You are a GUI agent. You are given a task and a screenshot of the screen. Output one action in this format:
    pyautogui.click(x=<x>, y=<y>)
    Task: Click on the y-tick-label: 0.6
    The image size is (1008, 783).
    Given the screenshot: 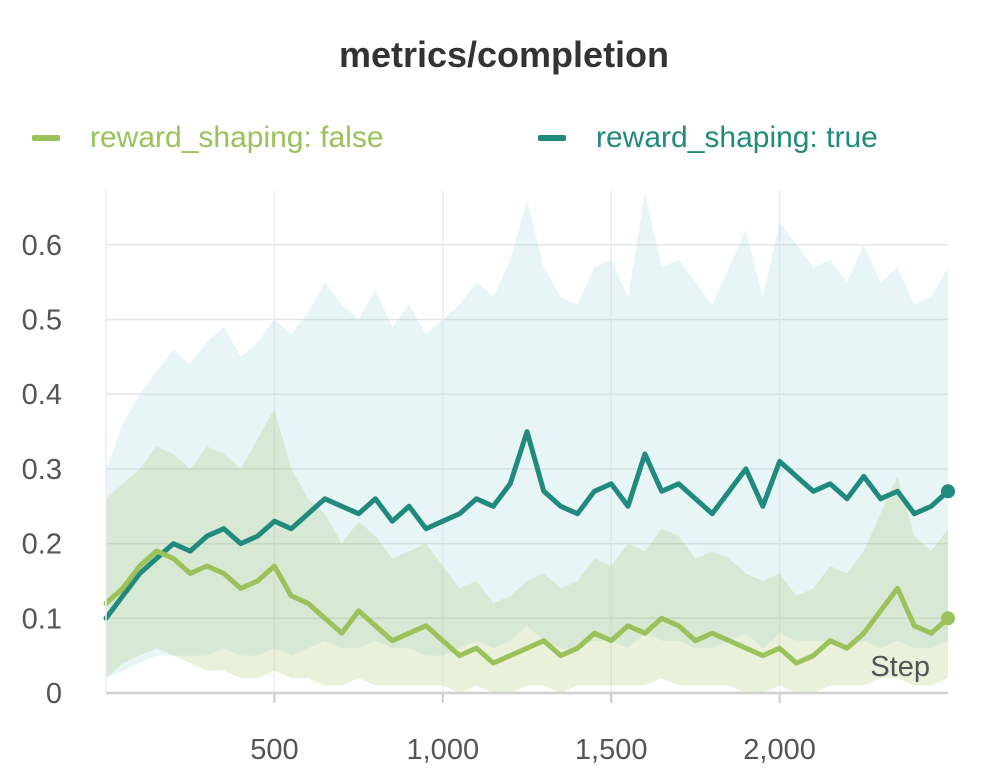 What is the action you would take?
    pyautogui.click(x=42, y=246)
    